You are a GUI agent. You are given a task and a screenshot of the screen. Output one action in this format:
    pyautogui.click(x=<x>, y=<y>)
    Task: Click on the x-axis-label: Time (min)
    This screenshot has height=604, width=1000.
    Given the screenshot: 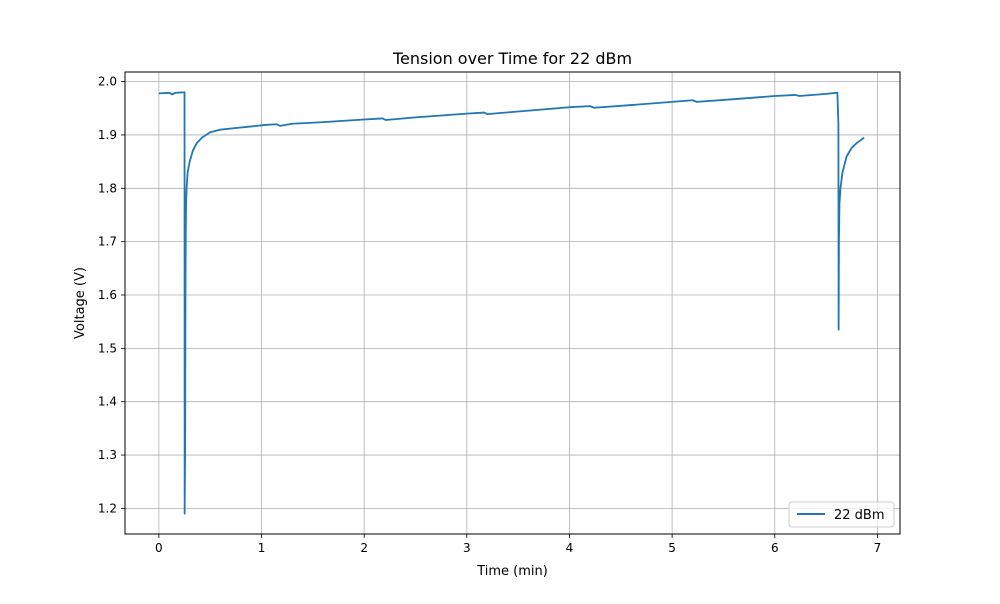 What is the action you would take?
    pyautogui.click(x=512, y=571)
    